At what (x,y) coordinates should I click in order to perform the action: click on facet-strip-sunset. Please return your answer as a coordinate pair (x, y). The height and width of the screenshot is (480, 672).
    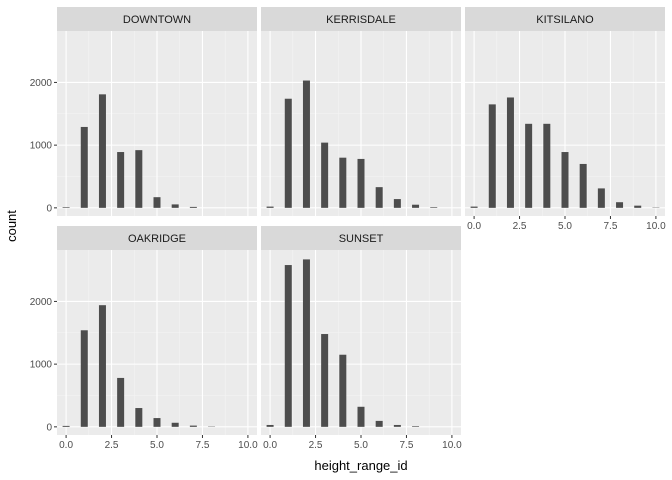
    Looking at the image, I should click on (361, 238).